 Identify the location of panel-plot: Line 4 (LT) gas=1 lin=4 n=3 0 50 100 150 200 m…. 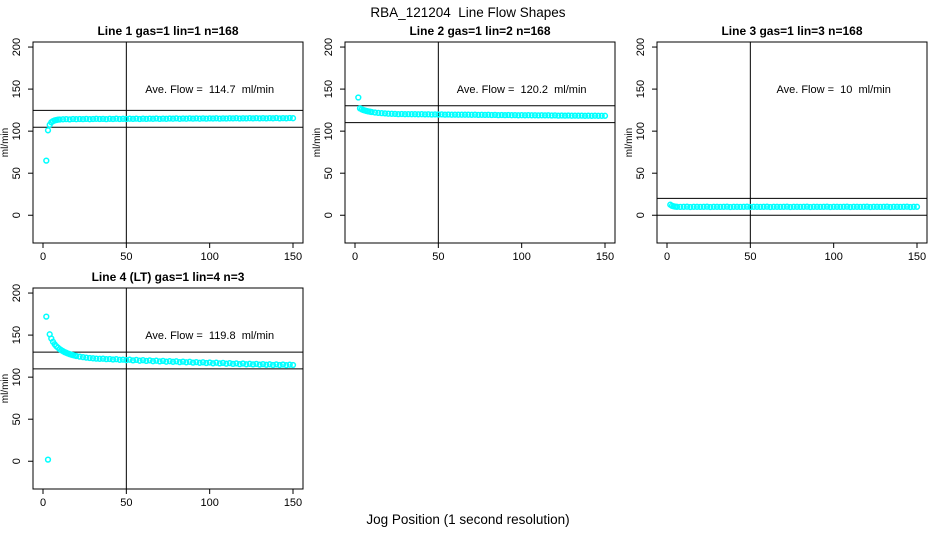
(152, 389).